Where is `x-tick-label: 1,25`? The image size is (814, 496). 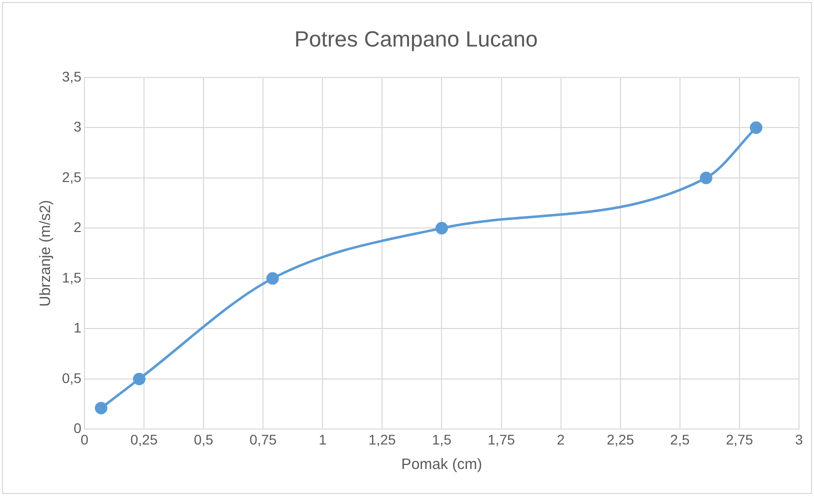
x-tick-label: 1,25 is located at coordinates (382, 439).